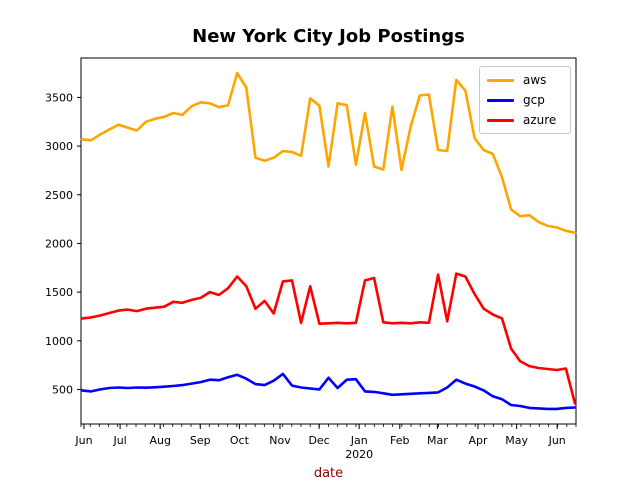 This screenshot has width=640, height=481. What do you see at coordinates (200, 440) in the screenshot?
I see `x-tick-label: Sep` at bounding box center [200, 440].